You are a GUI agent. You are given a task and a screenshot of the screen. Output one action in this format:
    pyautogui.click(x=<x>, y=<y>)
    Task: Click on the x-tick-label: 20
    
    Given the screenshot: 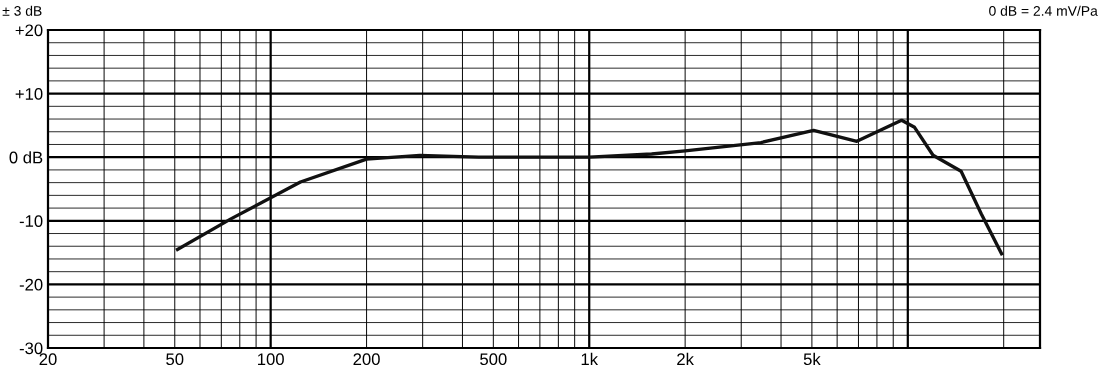 What is the action you would take?
    pyautogui.click(x=48, y=359)
    